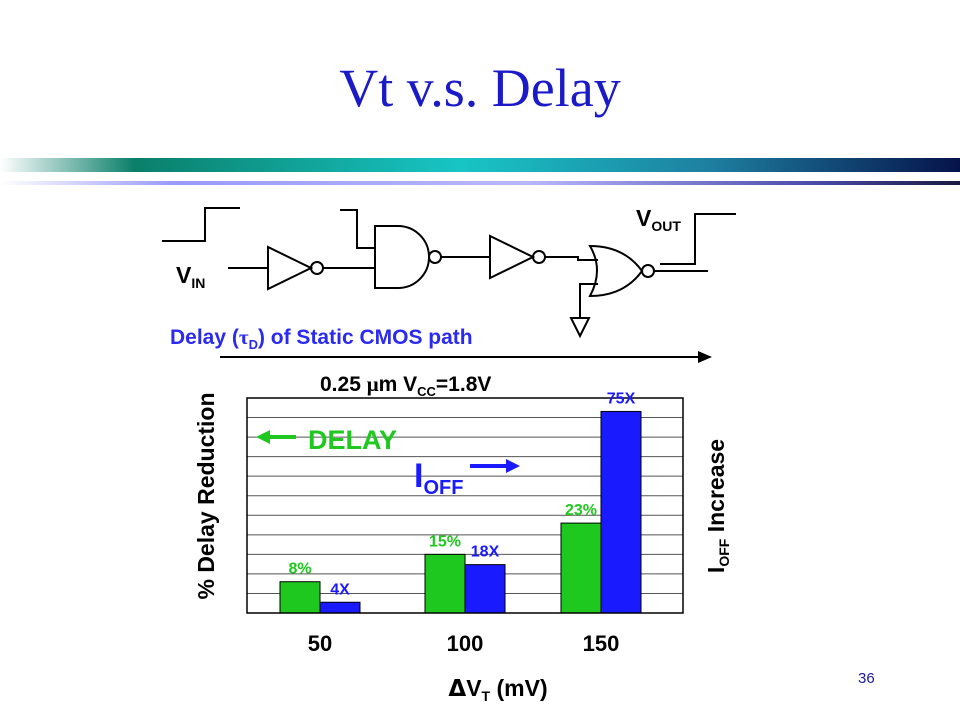 This screenshot has height=720, width=960. Describe the element at coordinates (445, 541) in the screenshot. I see `data-label-delay-100: 15%` at that location.